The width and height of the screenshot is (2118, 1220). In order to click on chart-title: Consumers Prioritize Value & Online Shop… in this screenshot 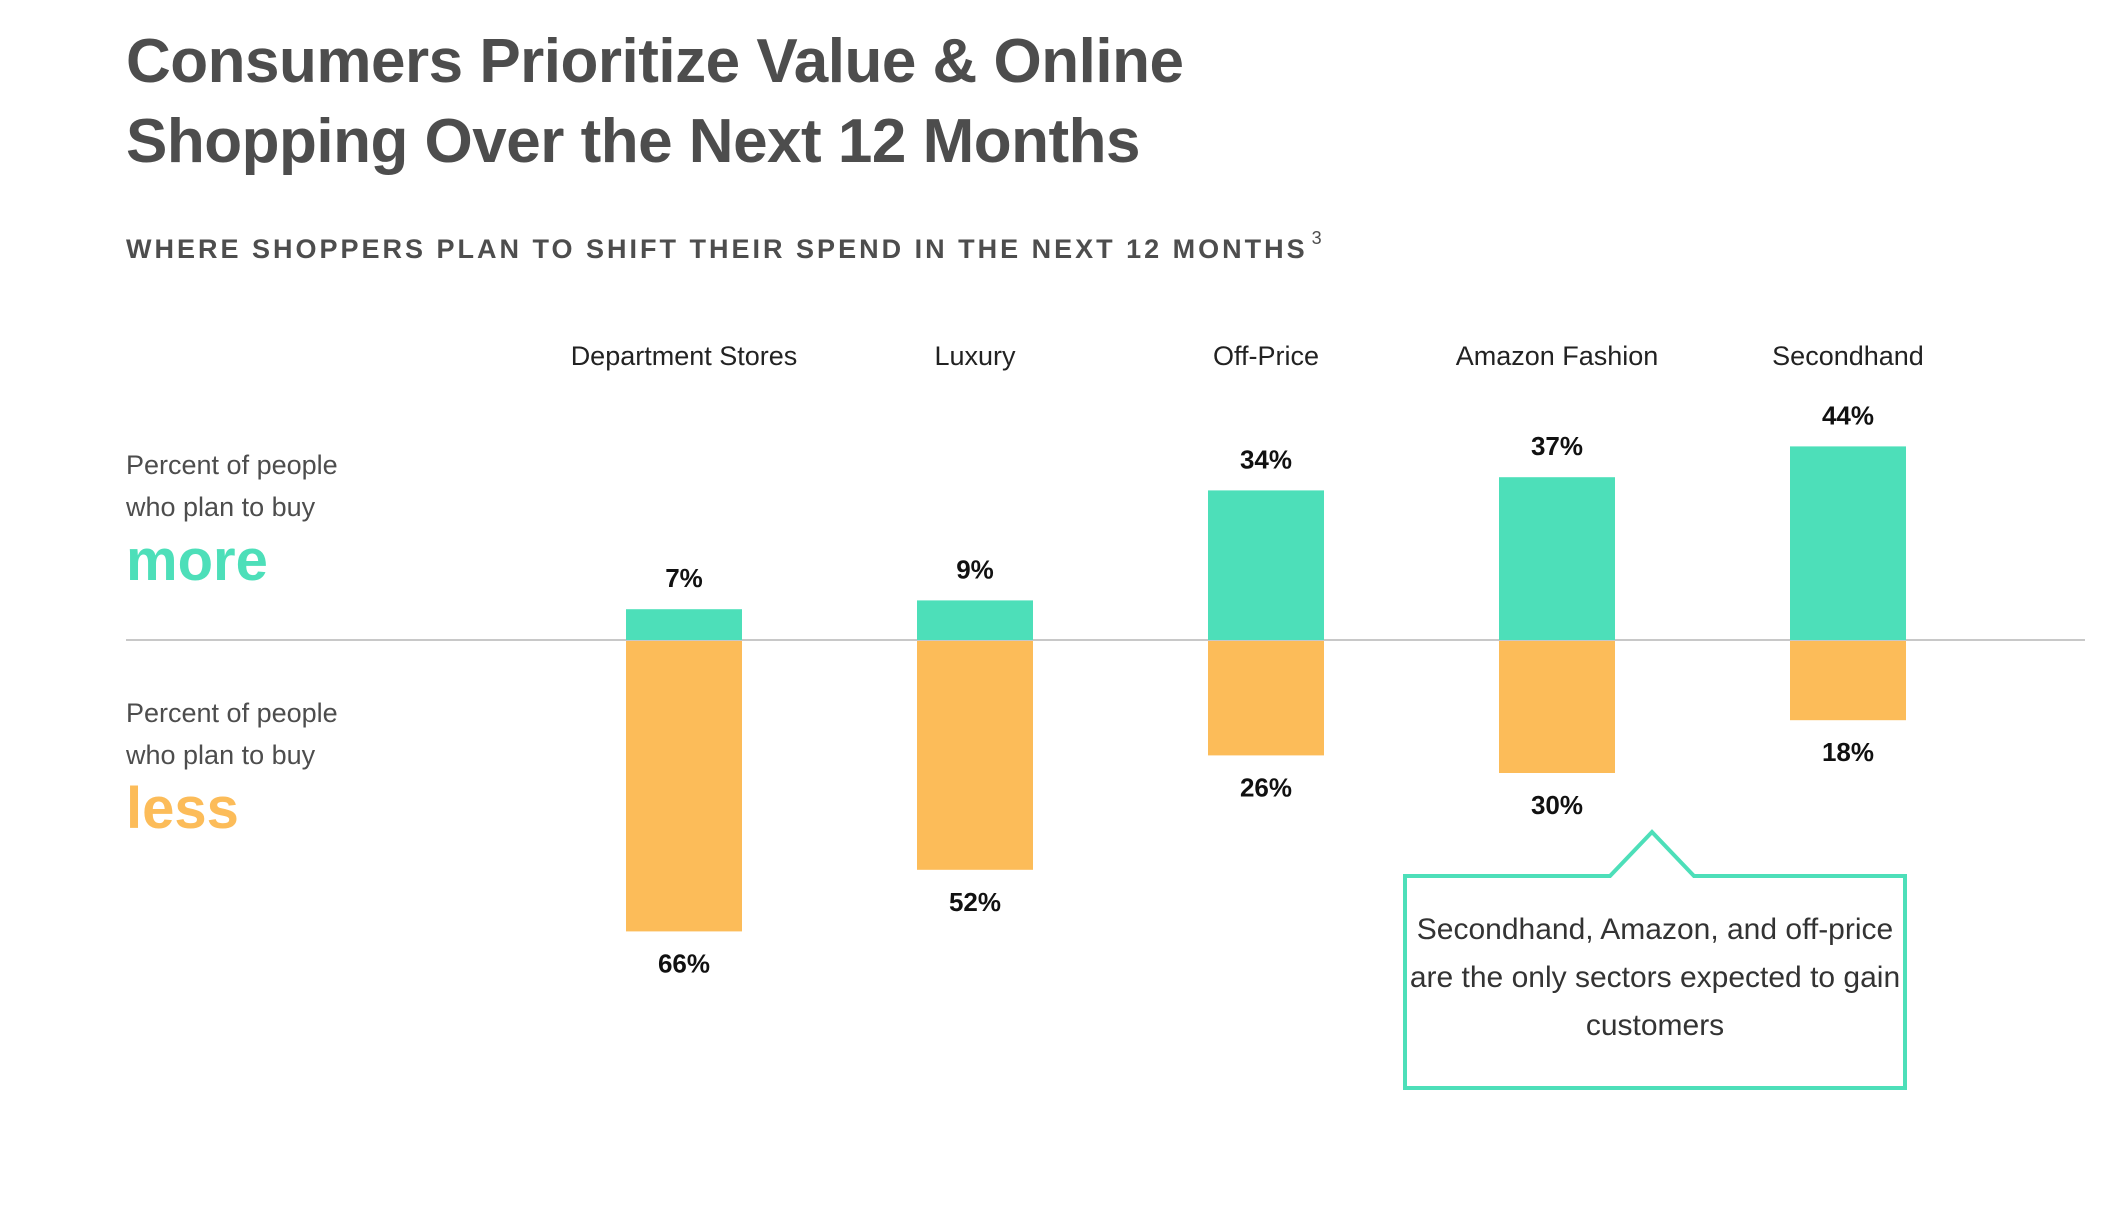, I will do `click(655, 102)`.